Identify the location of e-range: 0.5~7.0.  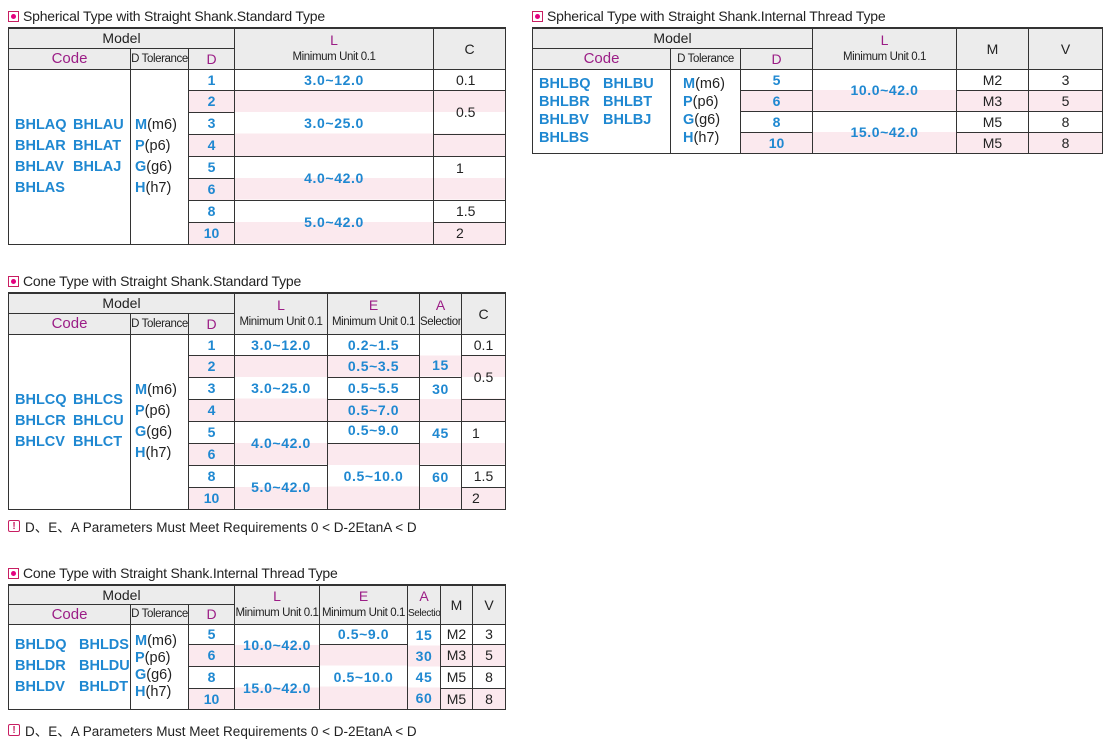
(373, 410).